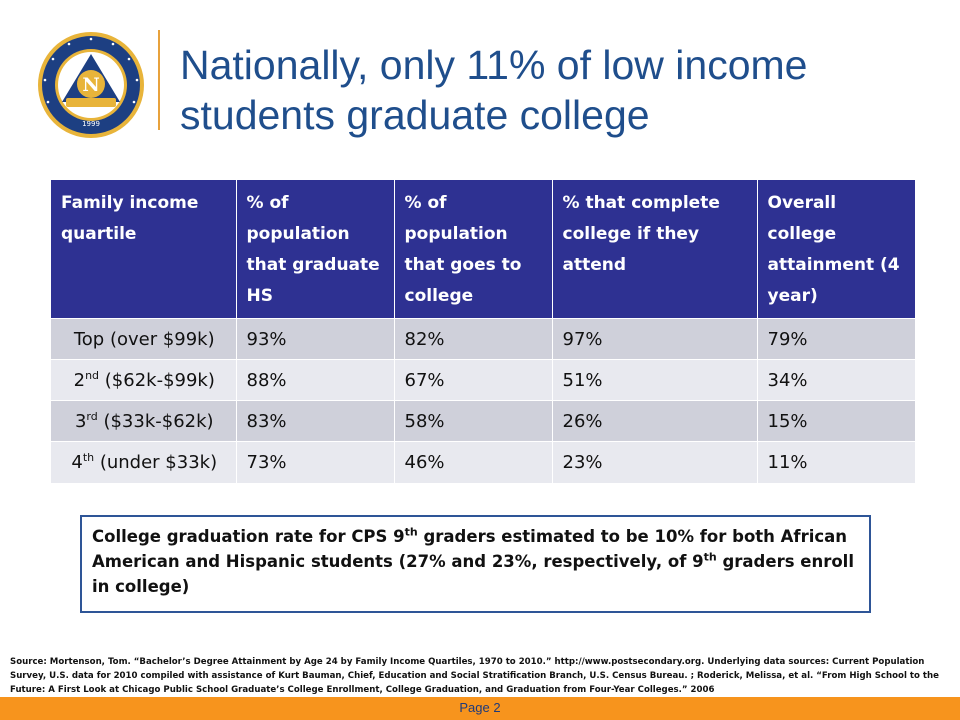  Describe the element at coordinates (473, 574) in the screenshot. I see `callout-text-3: graders enroll in college)` at that location.